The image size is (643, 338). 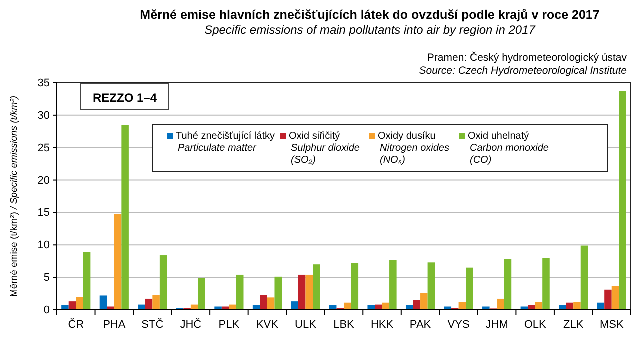 What do you see at coordinates (509, 148) in the screenshot?
I see `legend-label: Oxid uhelnatý Carbon monoxide (CO)` at bounding box center [509, 148].